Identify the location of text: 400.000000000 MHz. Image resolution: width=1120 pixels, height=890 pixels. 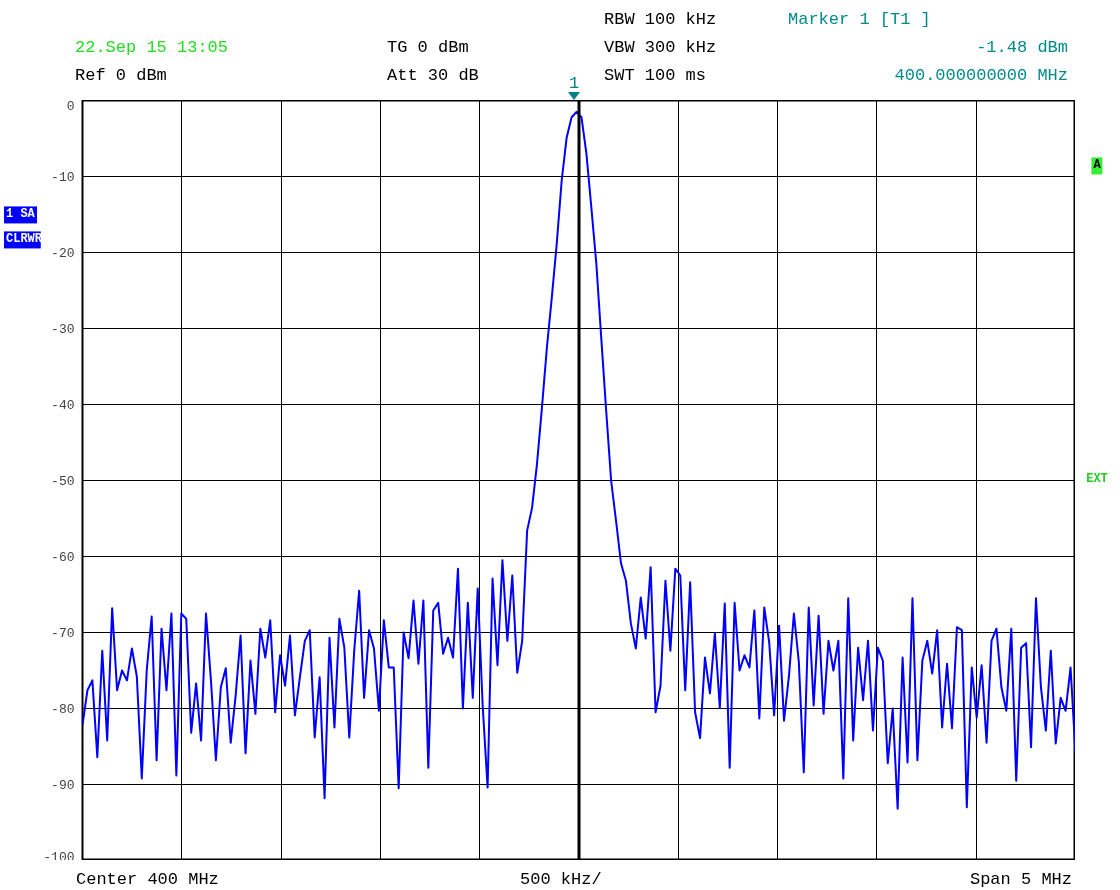
(981, 75).